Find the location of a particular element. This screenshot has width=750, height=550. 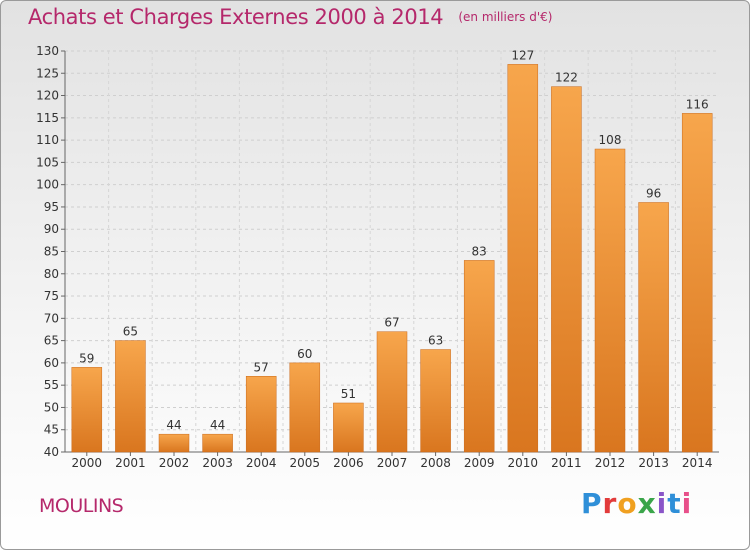

logo-letter: r is located at coordinates (610, 503).